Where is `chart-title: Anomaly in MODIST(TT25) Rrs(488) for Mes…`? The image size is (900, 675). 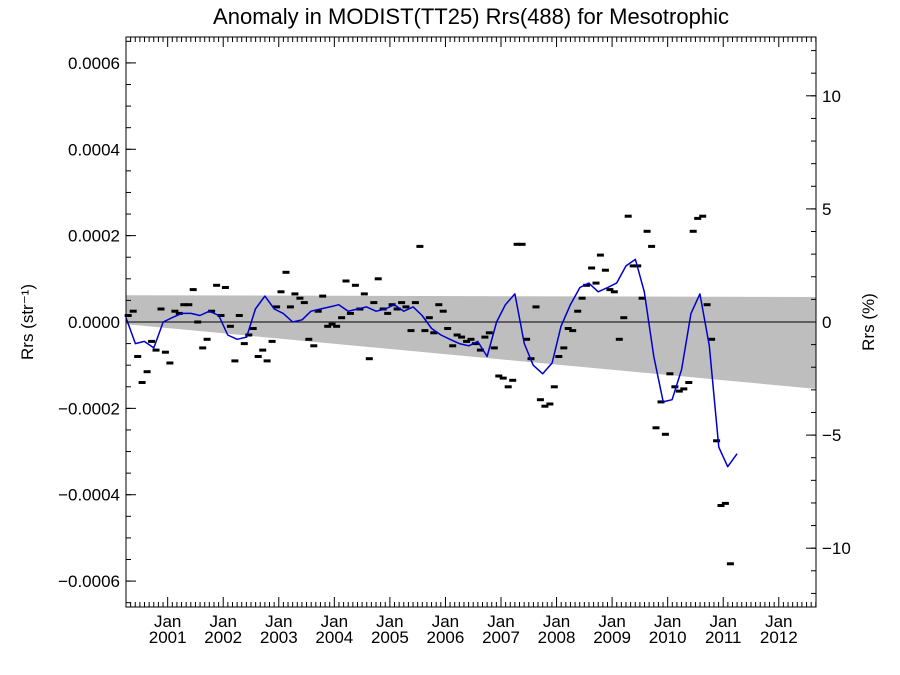 chart-title: Anomaly in MODIST(TT25) Rrs(488) for Mes… is located at coordinates (471, 16).